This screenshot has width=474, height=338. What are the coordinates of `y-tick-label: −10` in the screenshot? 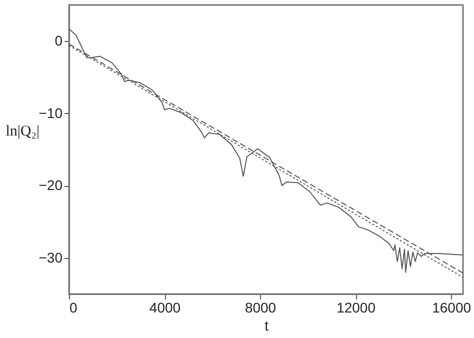 It's located at (50, 112).